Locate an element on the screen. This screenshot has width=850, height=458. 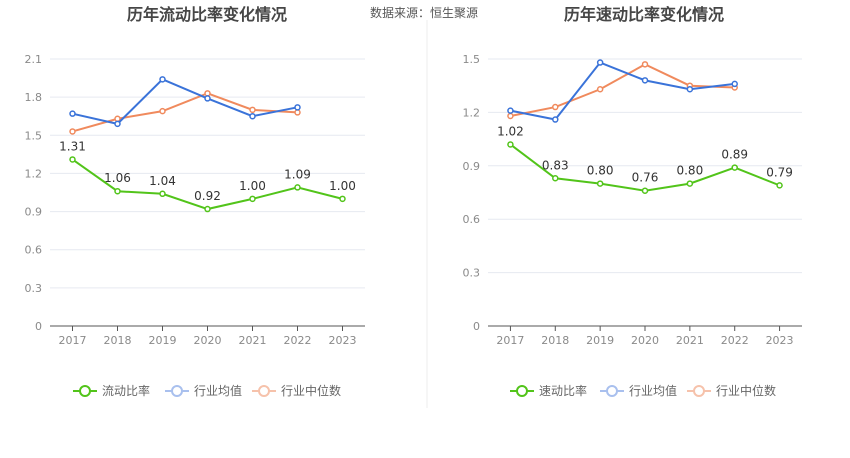
data-label: 1.02 is located at coordinates (510, 131).